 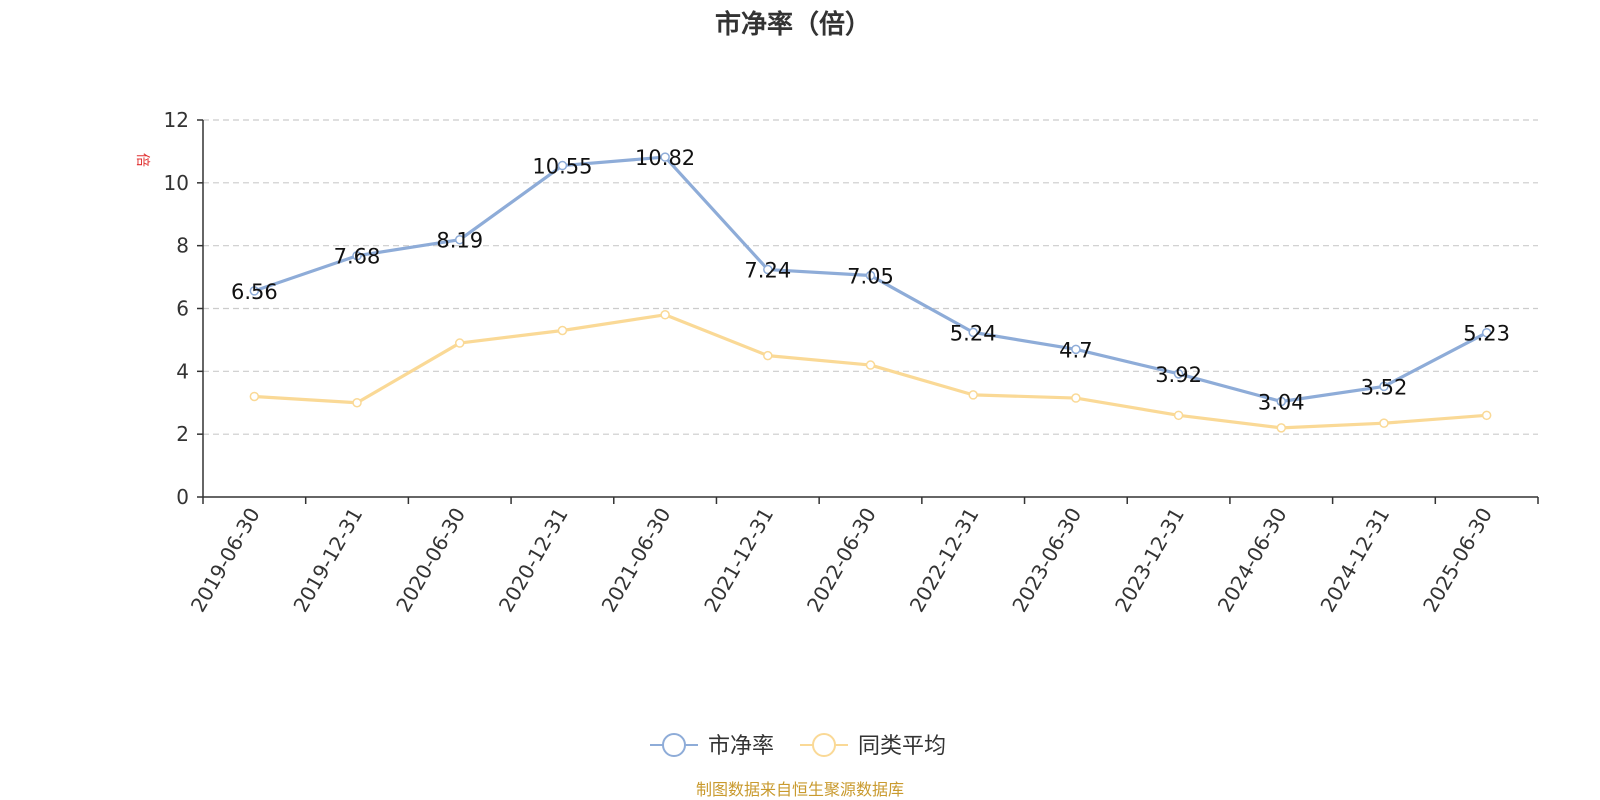 What do you see at coordinates (1486, 415) in the screenshot?
I see `point-同类平均-2025-06-30` at bounding box center [1486, 415].